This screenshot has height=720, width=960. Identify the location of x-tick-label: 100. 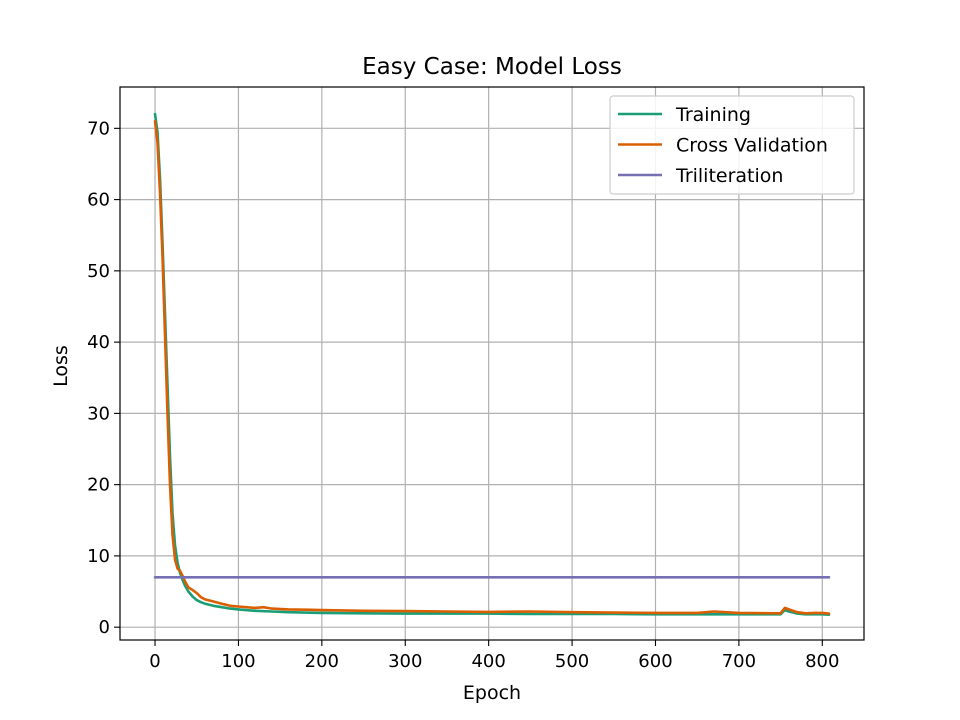
(238, 661).